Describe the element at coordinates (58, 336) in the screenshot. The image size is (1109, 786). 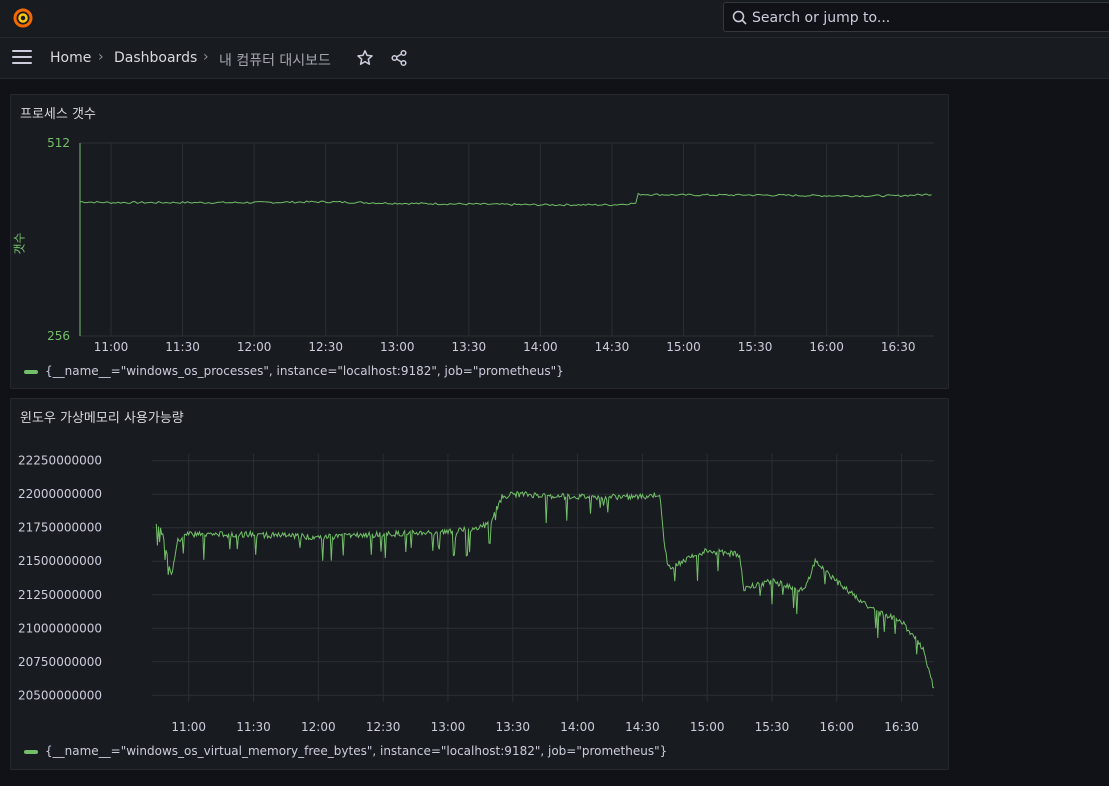
I see `y-tick-label: 256` at that location.